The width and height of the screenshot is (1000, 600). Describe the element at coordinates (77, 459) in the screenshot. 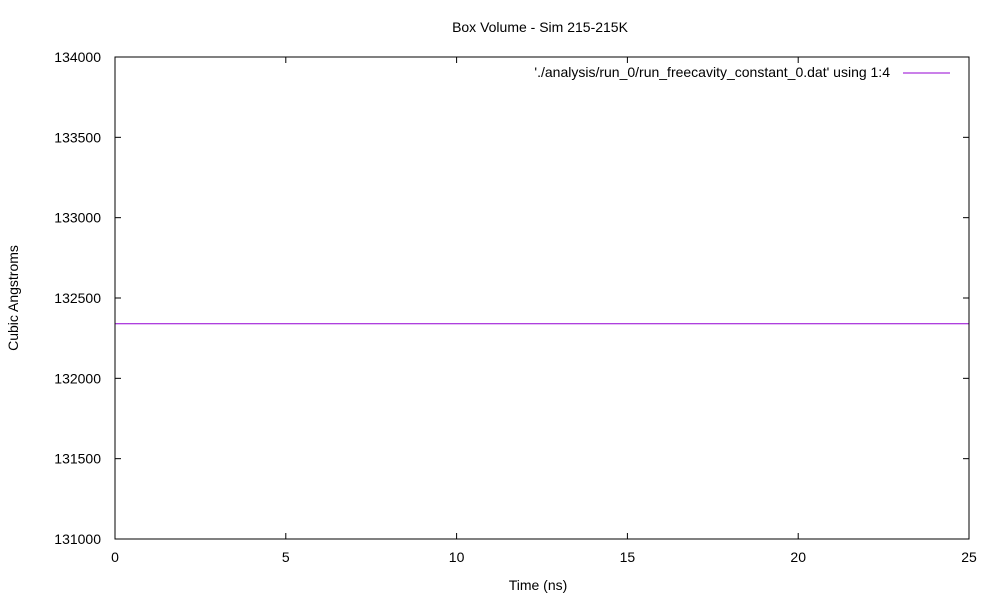

I see `y-tick-label: 131500` at that location.